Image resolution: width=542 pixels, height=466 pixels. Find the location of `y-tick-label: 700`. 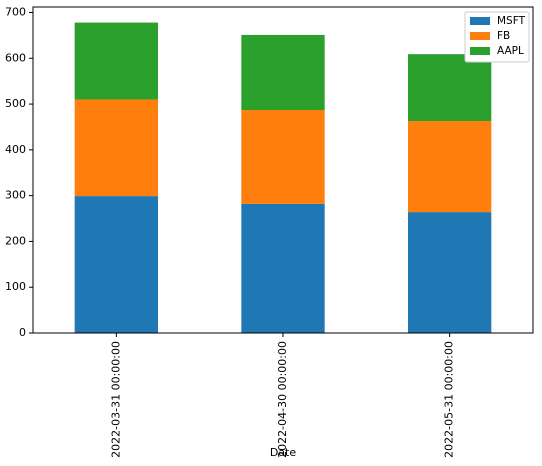

y-tick-label: 700 is located at coordinates (15, 11).